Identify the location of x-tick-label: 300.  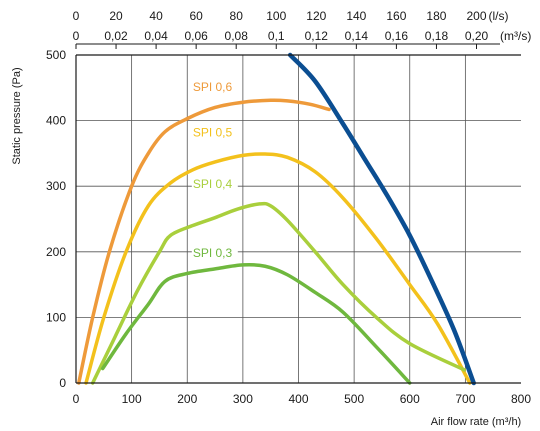
(243, 399).